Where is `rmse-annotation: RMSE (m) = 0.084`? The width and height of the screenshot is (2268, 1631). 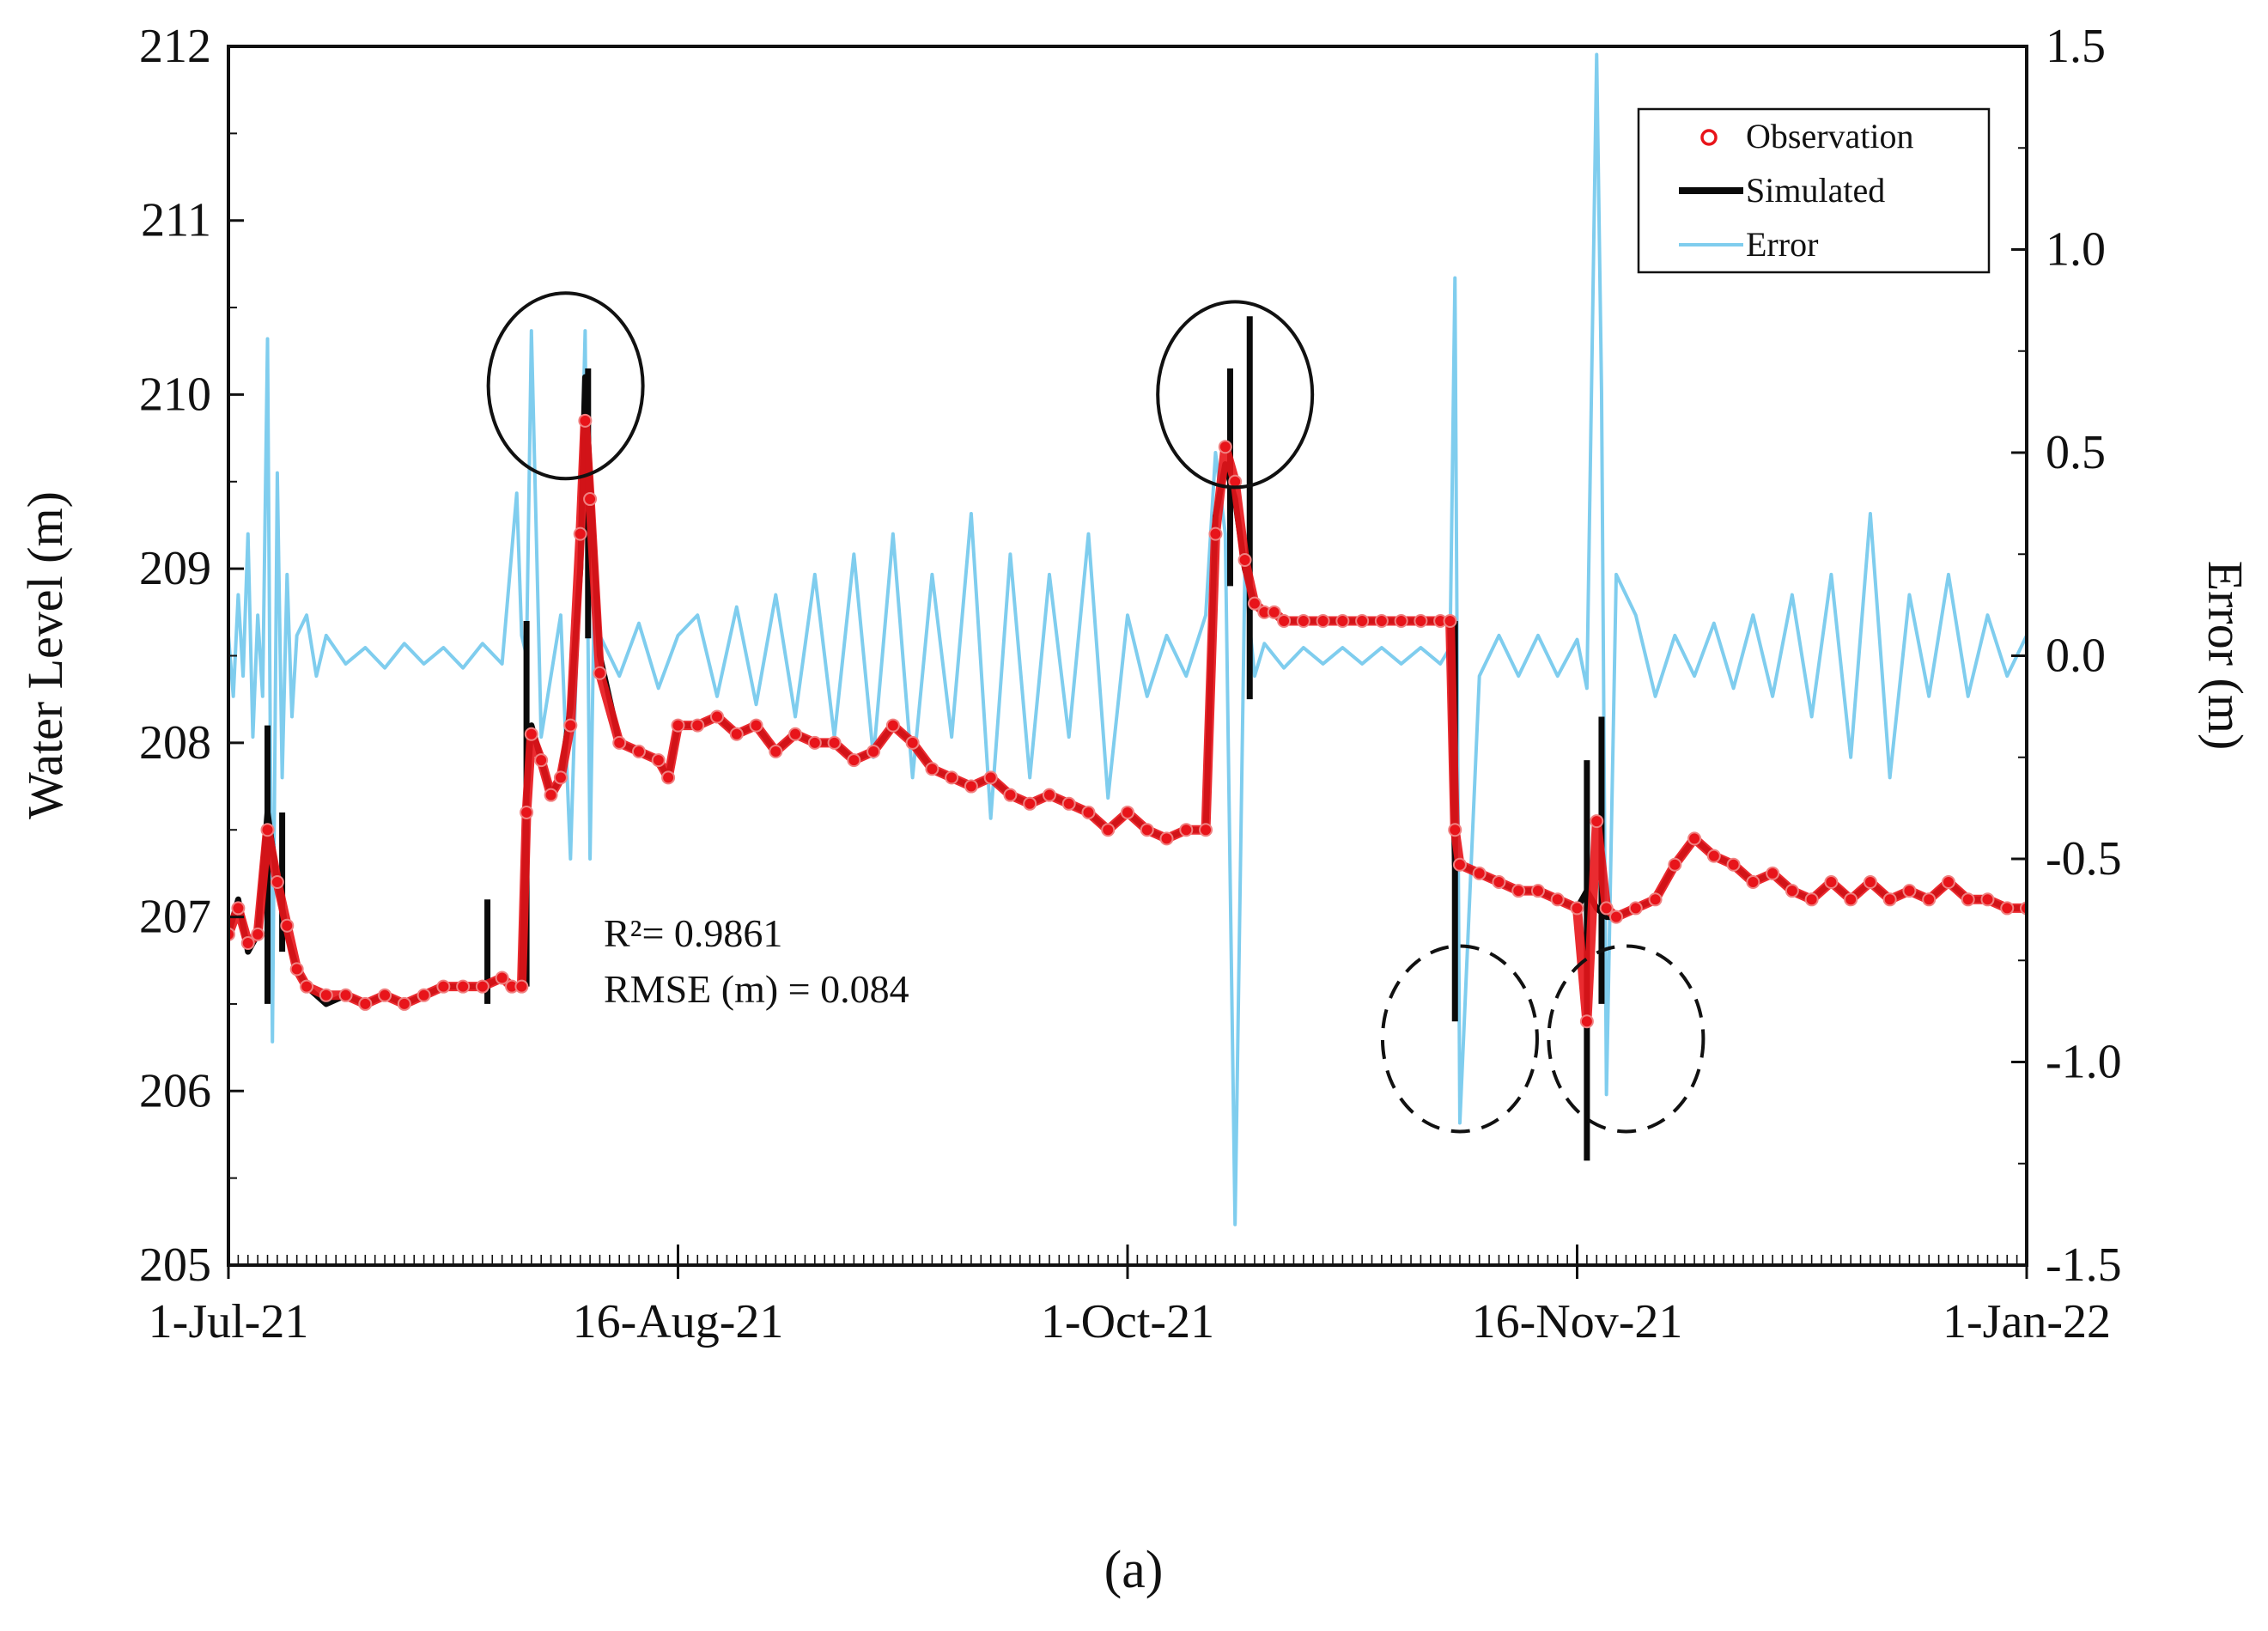
rmse-annotation: RMSE (m) = 0.084 is located at coordinates (756, 989).